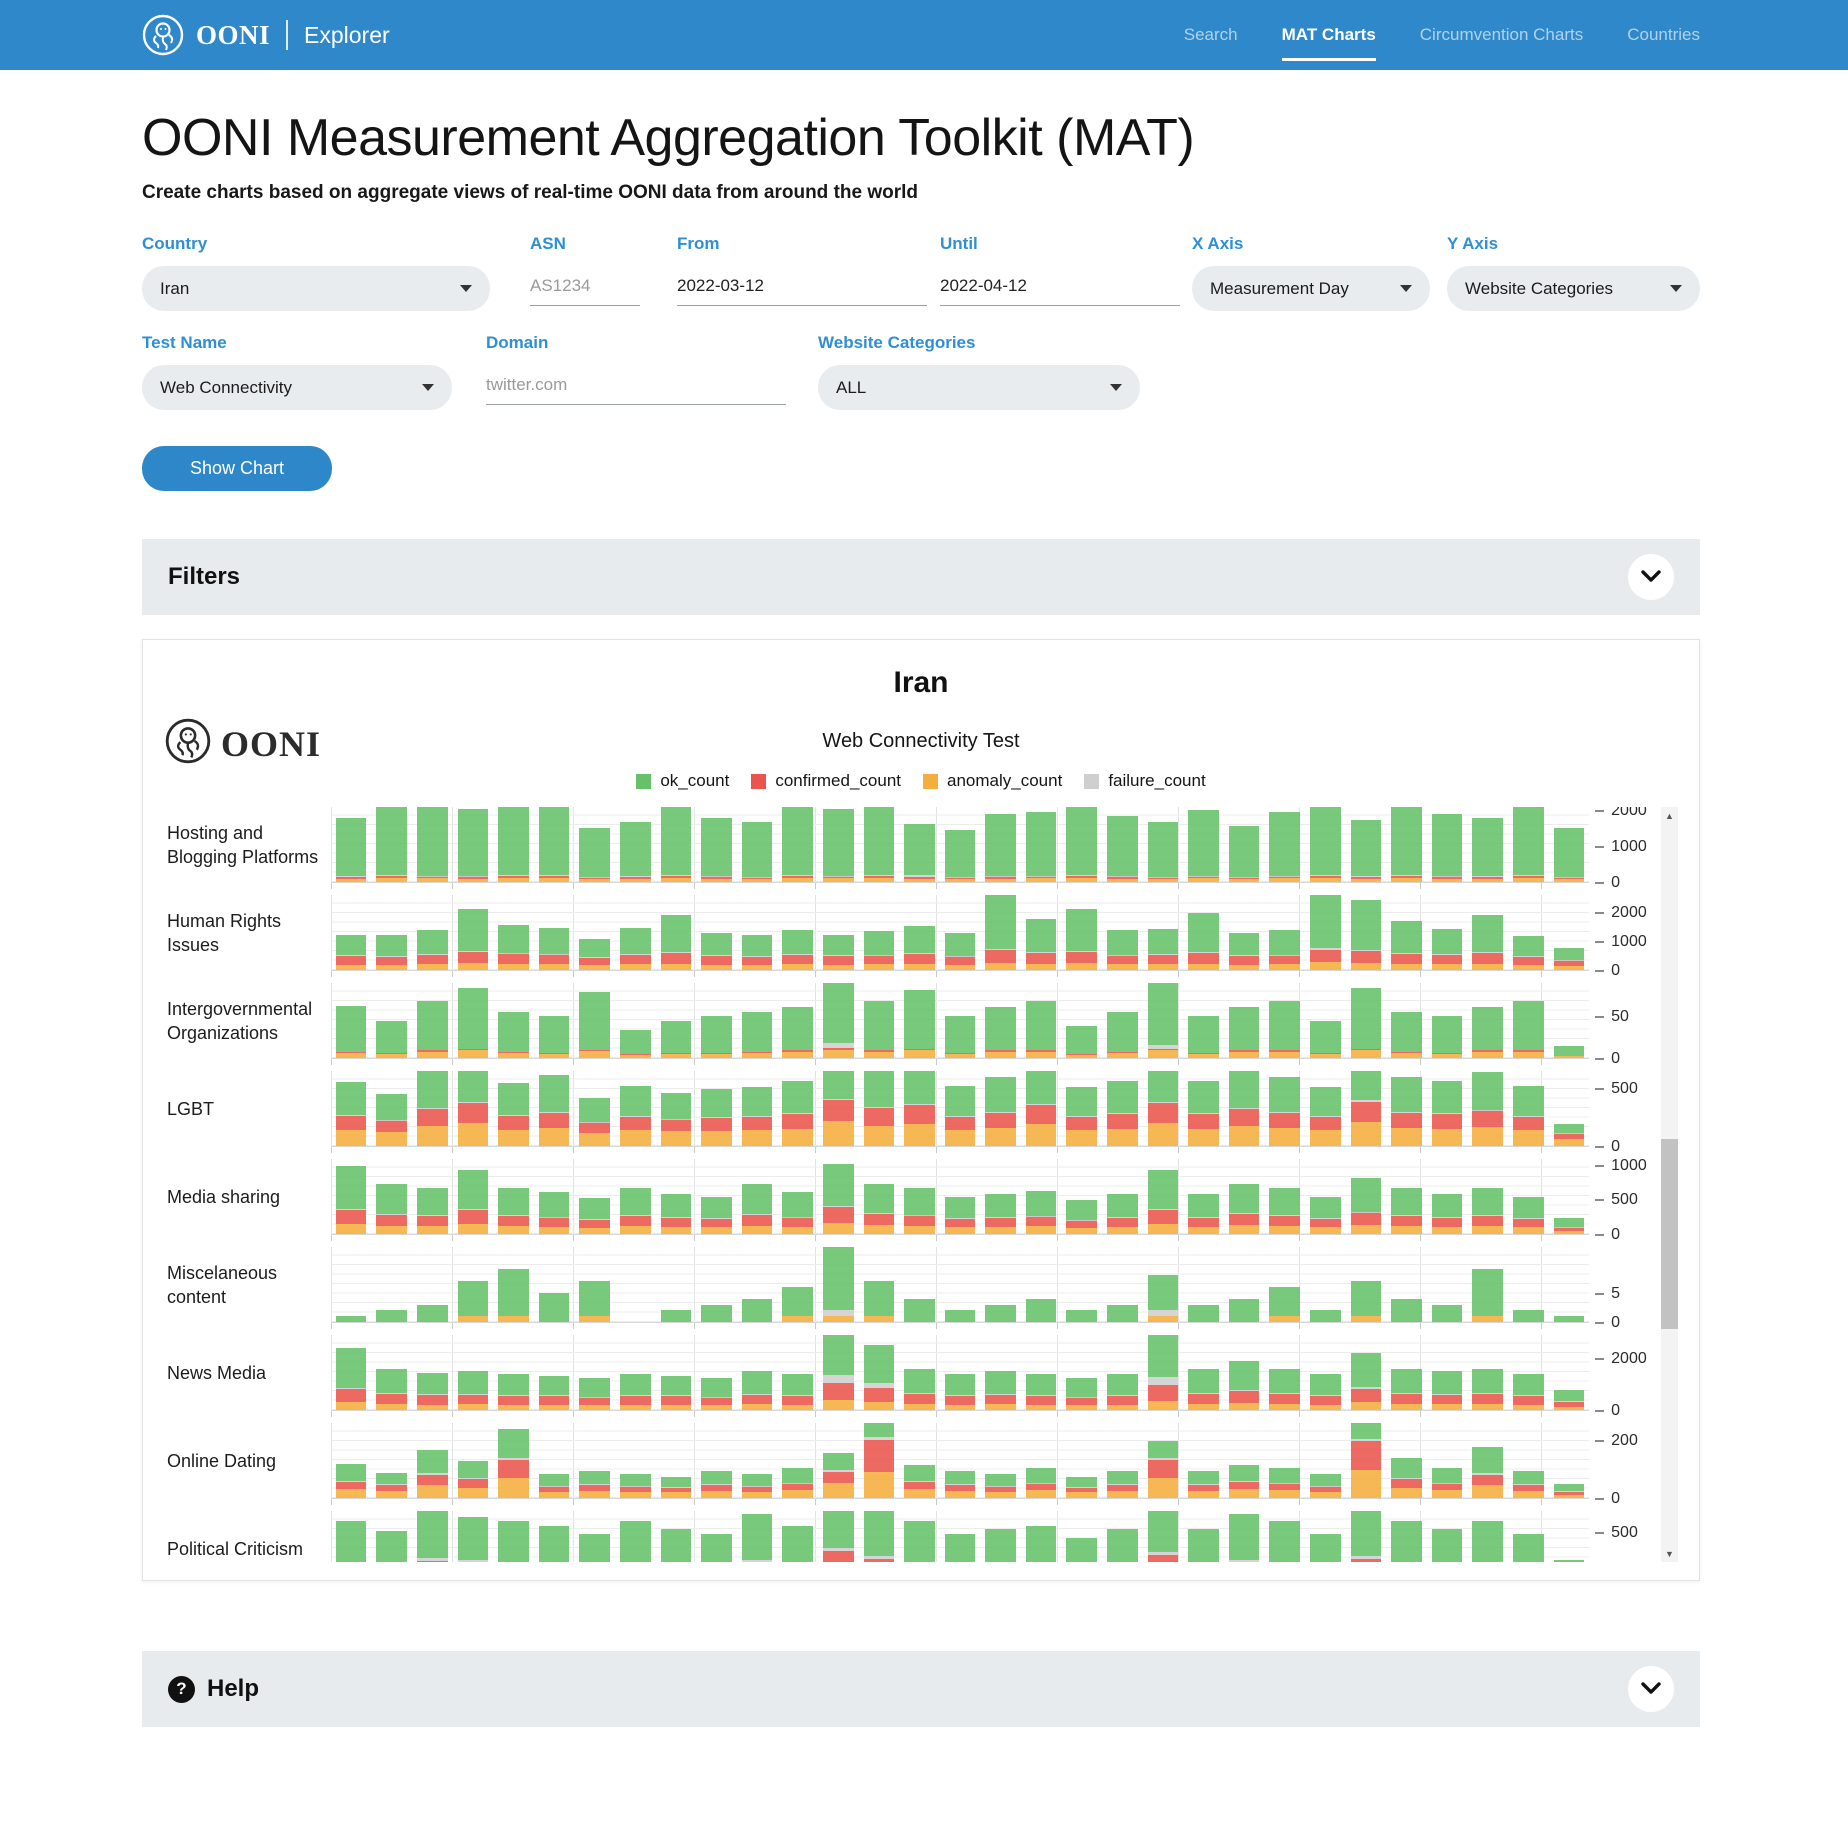 This screenshot has width=1848, height=1827. I want to click on until-date-input, so click(1060, 286).